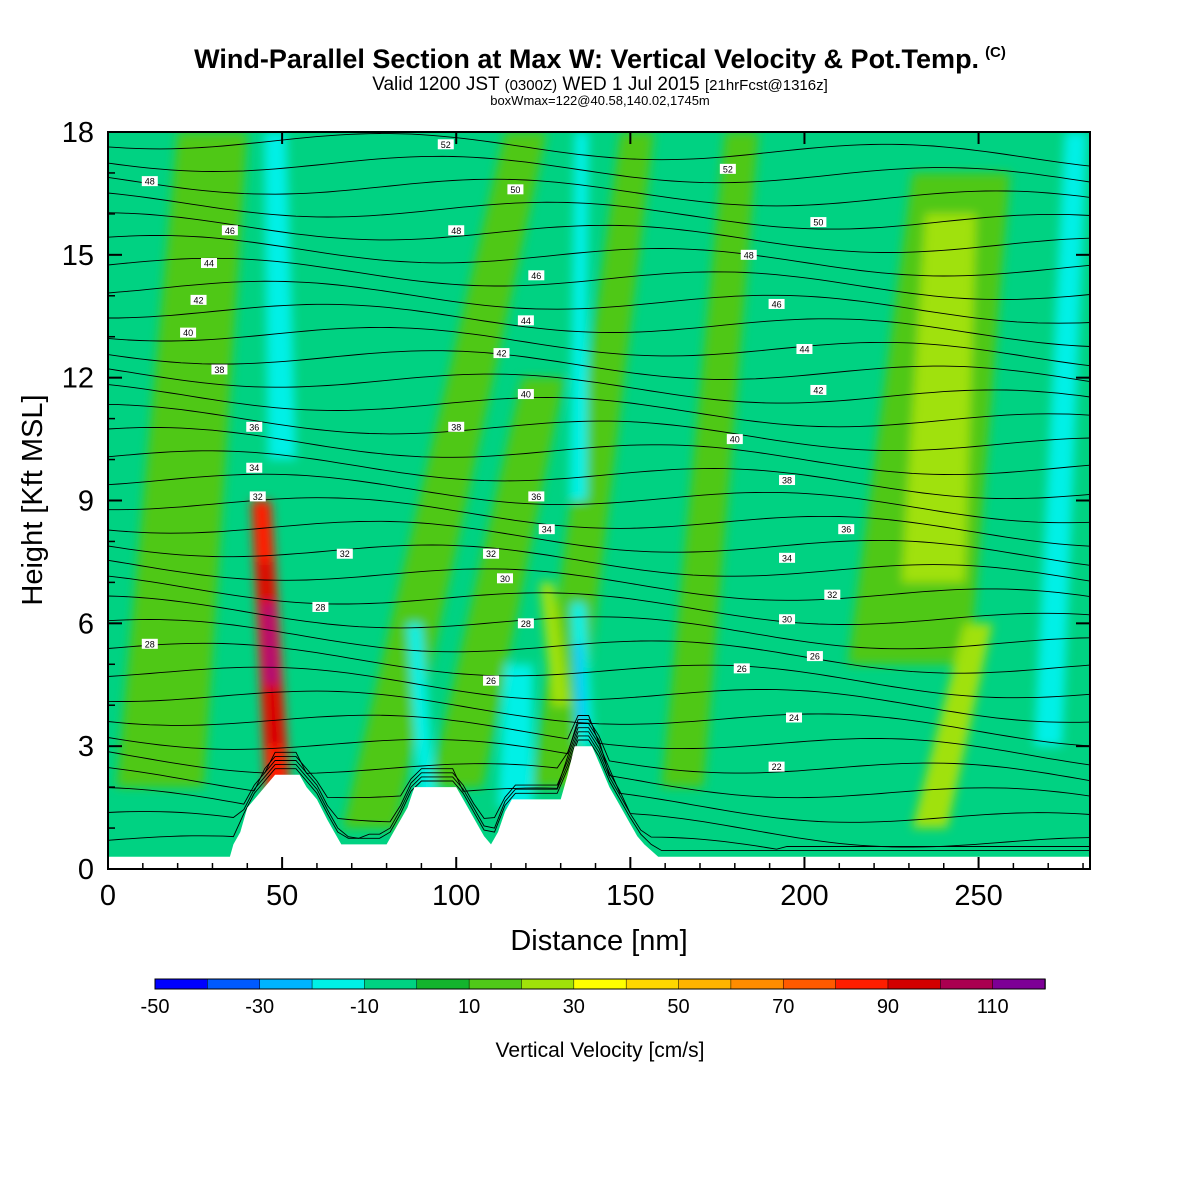 Image resolution: width=1200 pixels, height=1200 pixels. I want to click on svg-text: 46, so click(536, 276).